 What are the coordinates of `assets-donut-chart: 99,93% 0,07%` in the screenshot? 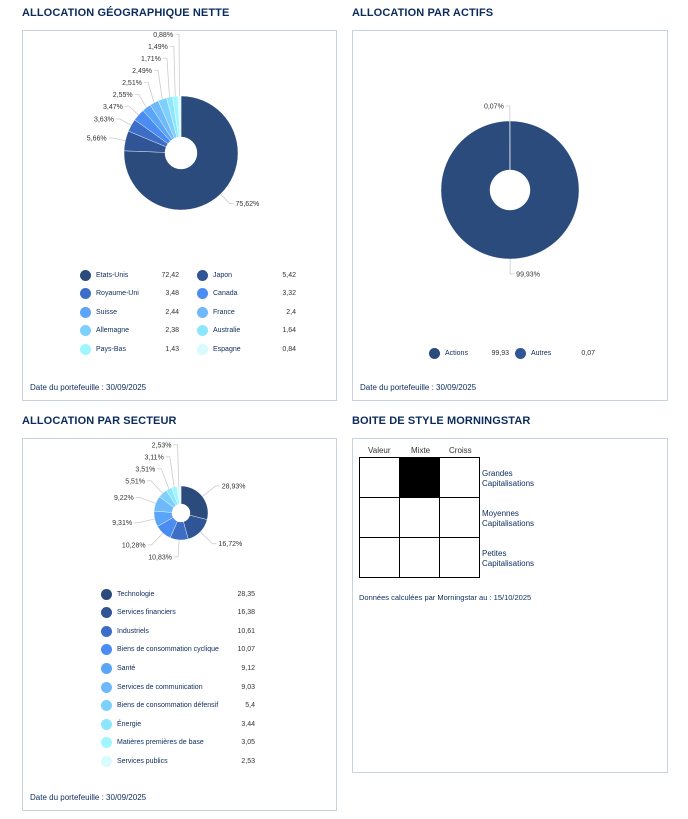 It's located at (510, 191).